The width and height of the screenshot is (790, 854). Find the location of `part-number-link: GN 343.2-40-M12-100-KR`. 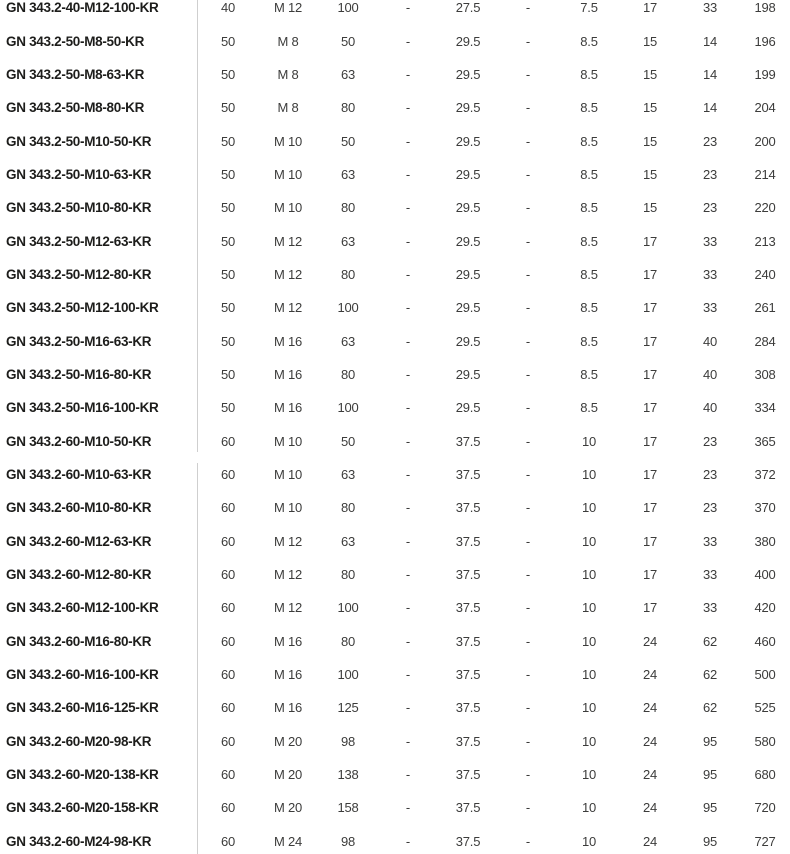

part-number-link: GN 343.2-40-M12-100-KR is located at coordinates (82, 8).